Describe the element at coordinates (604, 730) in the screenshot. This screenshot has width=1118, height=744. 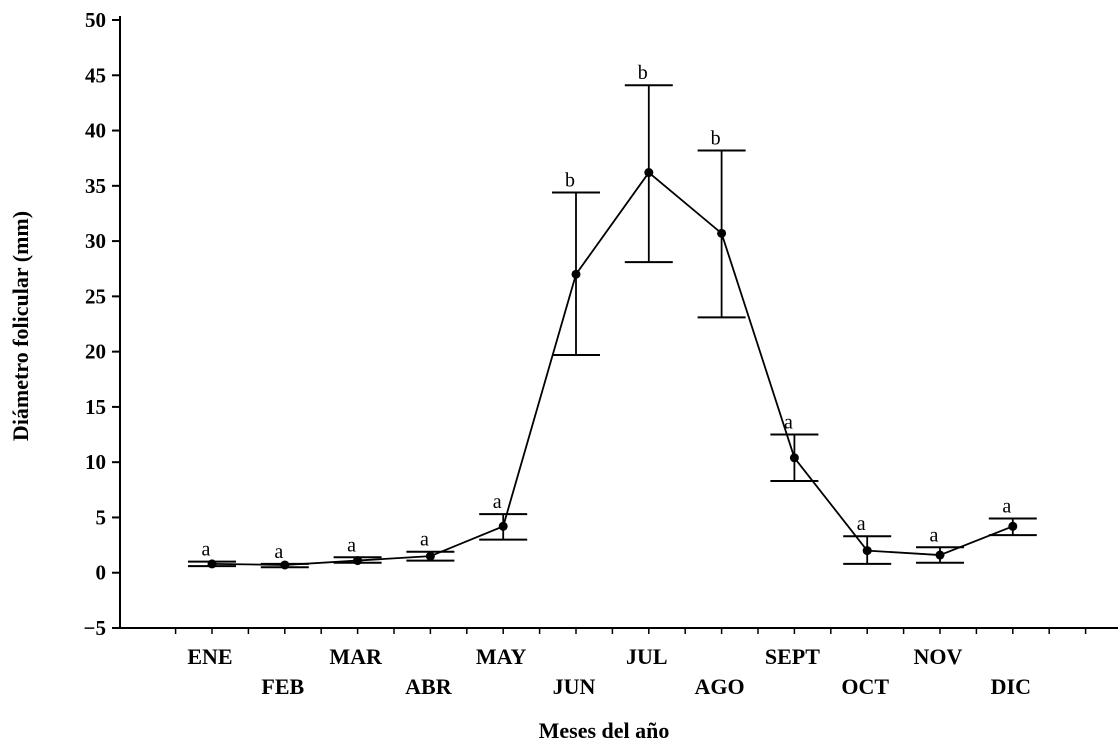
I see `x-axis-label: Meses del año` at that location.